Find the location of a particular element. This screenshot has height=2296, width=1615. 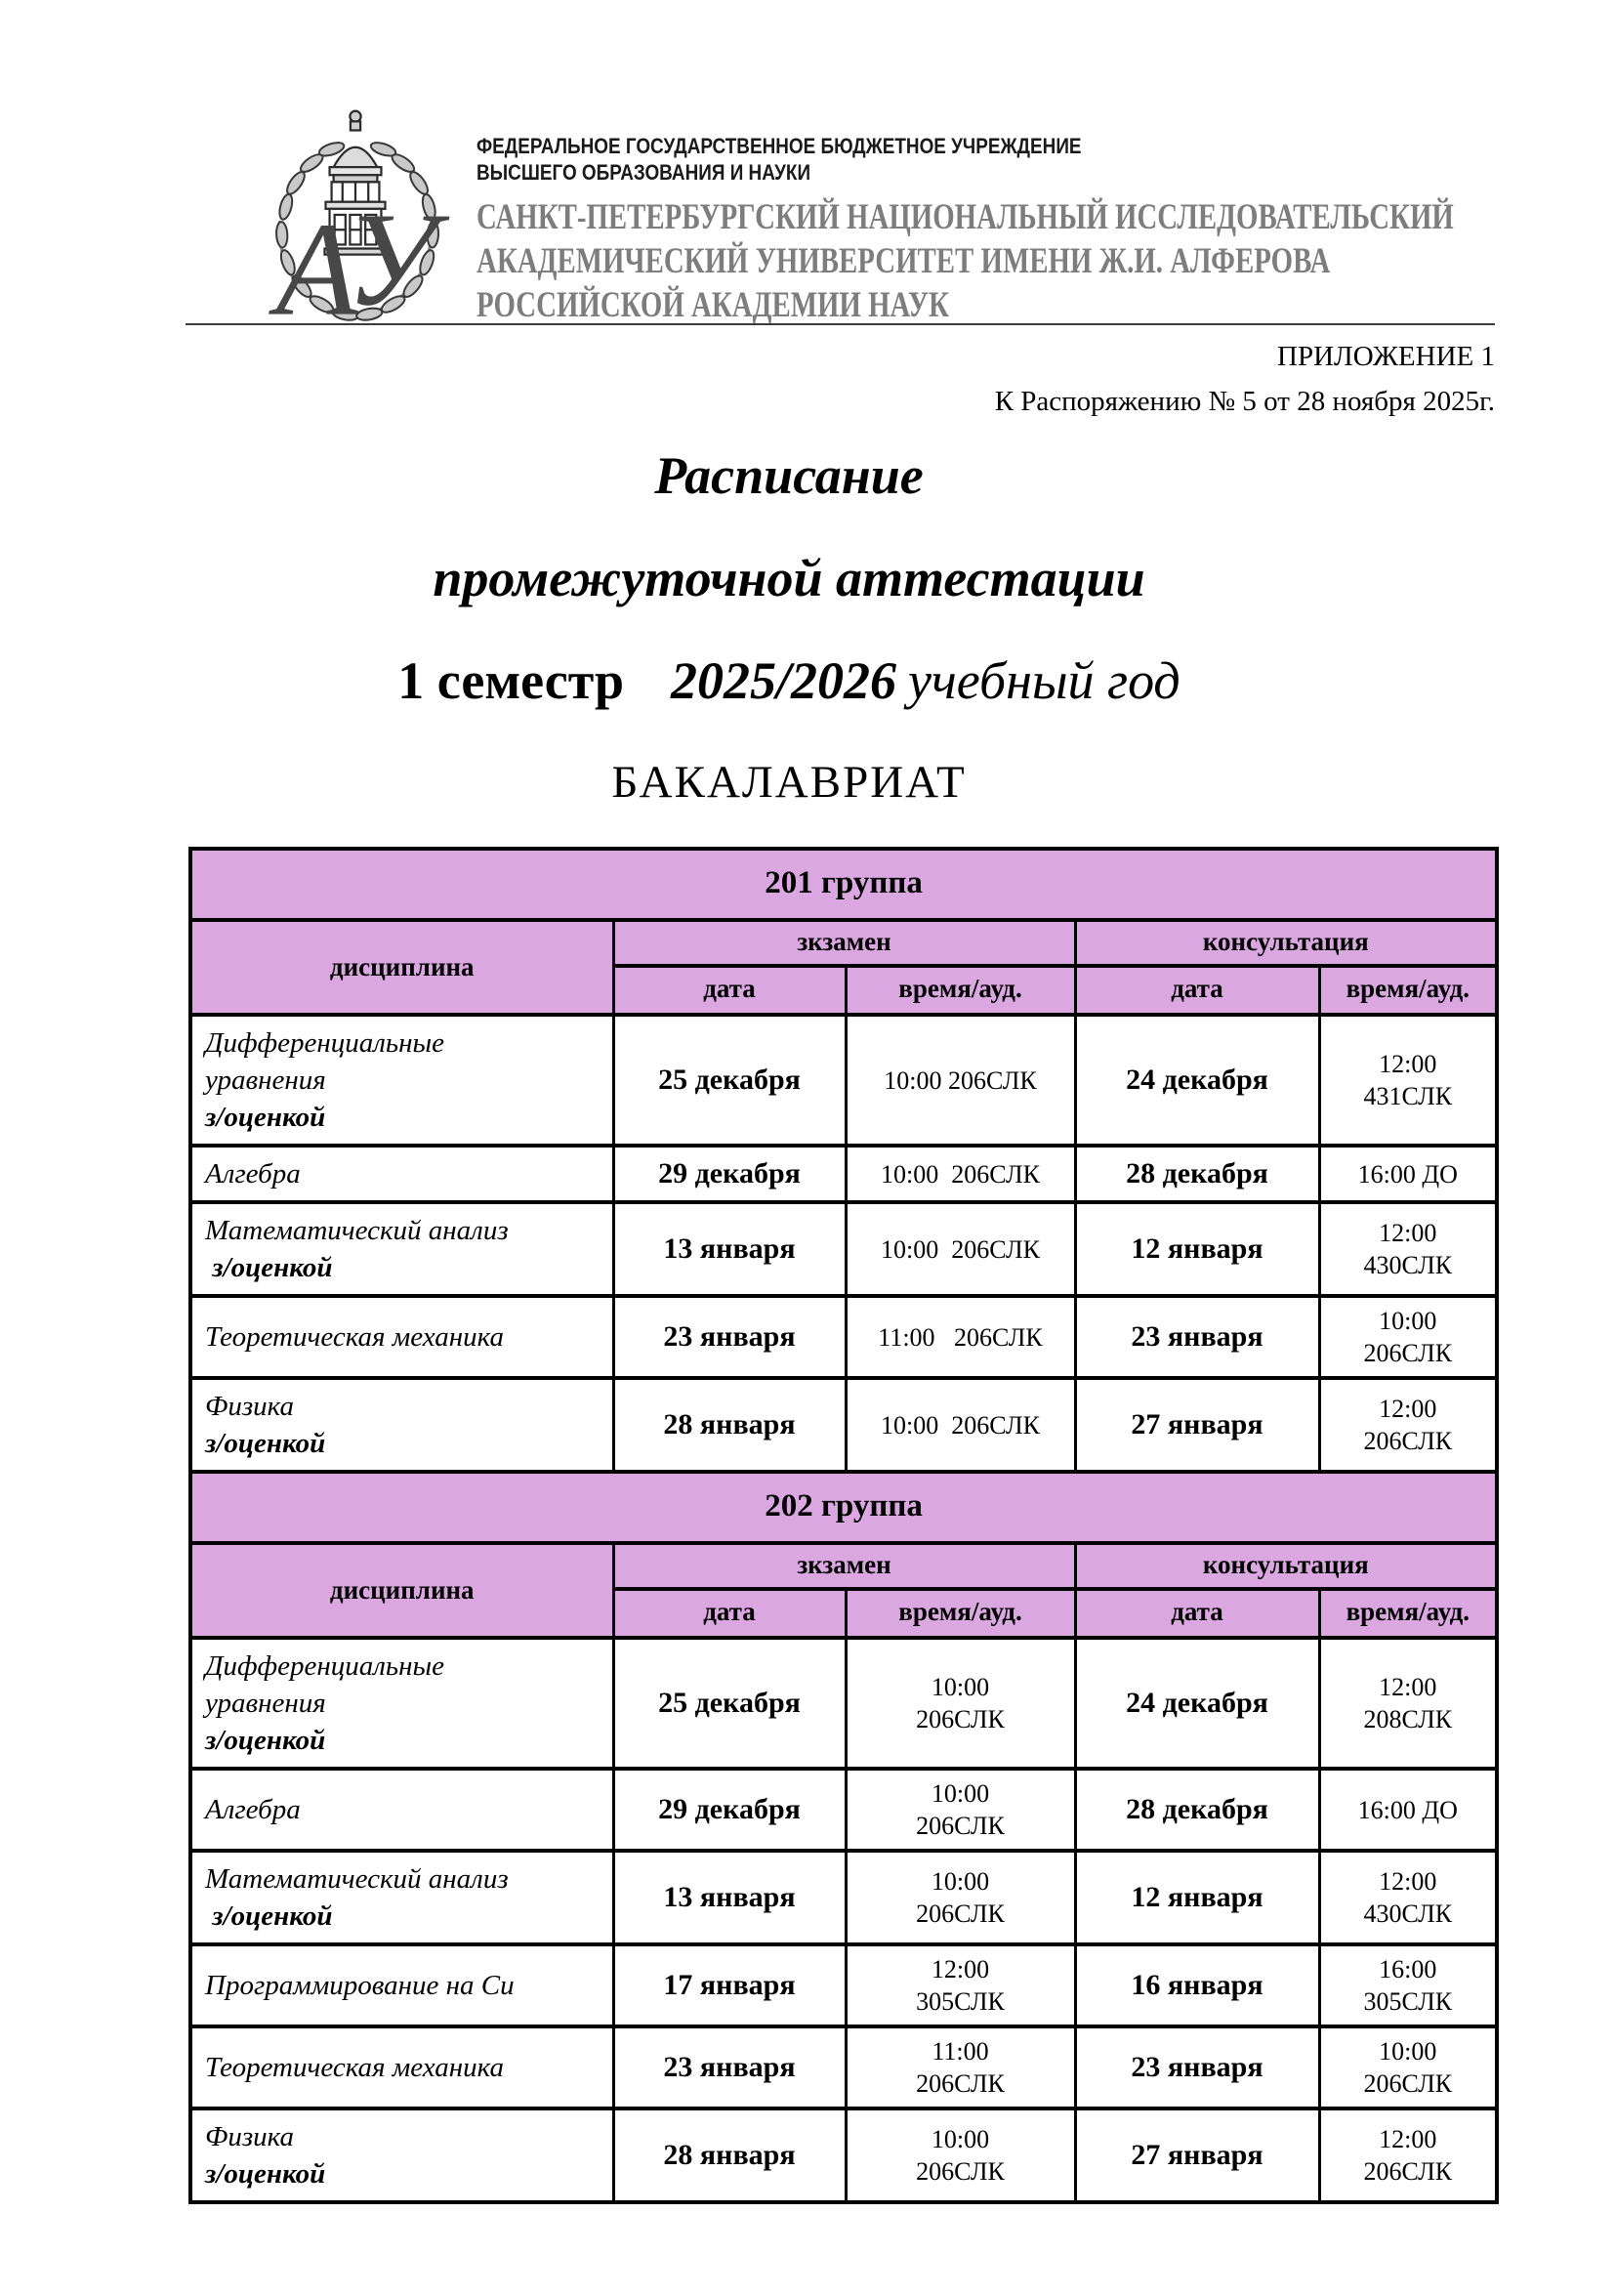

group-title: 202 группа is located at coordinates (844, 1507).